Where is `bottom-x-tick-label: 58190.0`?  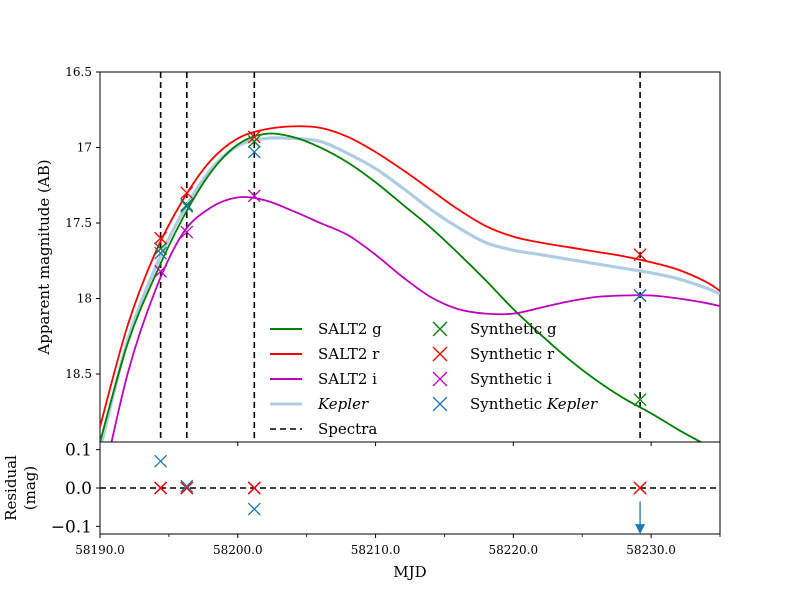 bottom-x-tick-label: 58190.0 is located at coordinates (100, 550).